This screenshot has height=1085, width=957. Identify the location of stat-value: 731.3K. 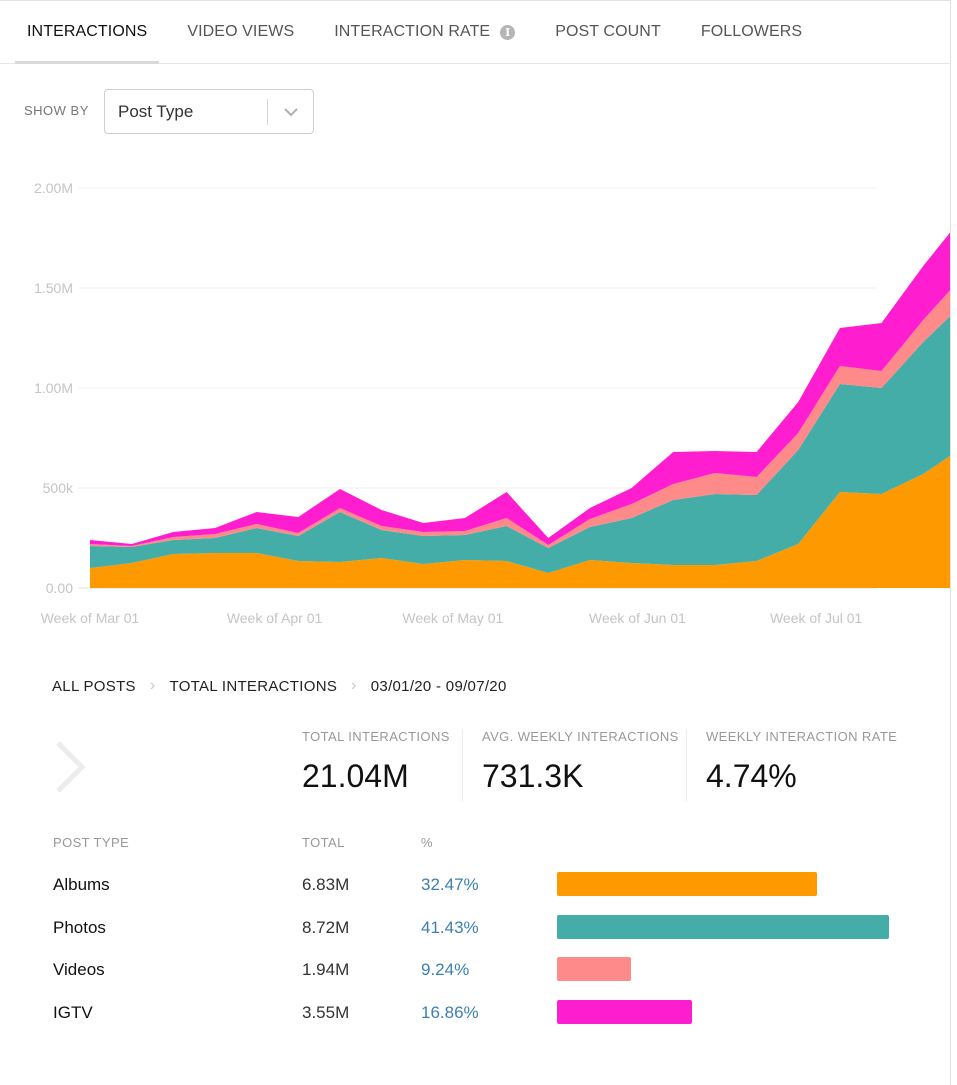
(533, 776).